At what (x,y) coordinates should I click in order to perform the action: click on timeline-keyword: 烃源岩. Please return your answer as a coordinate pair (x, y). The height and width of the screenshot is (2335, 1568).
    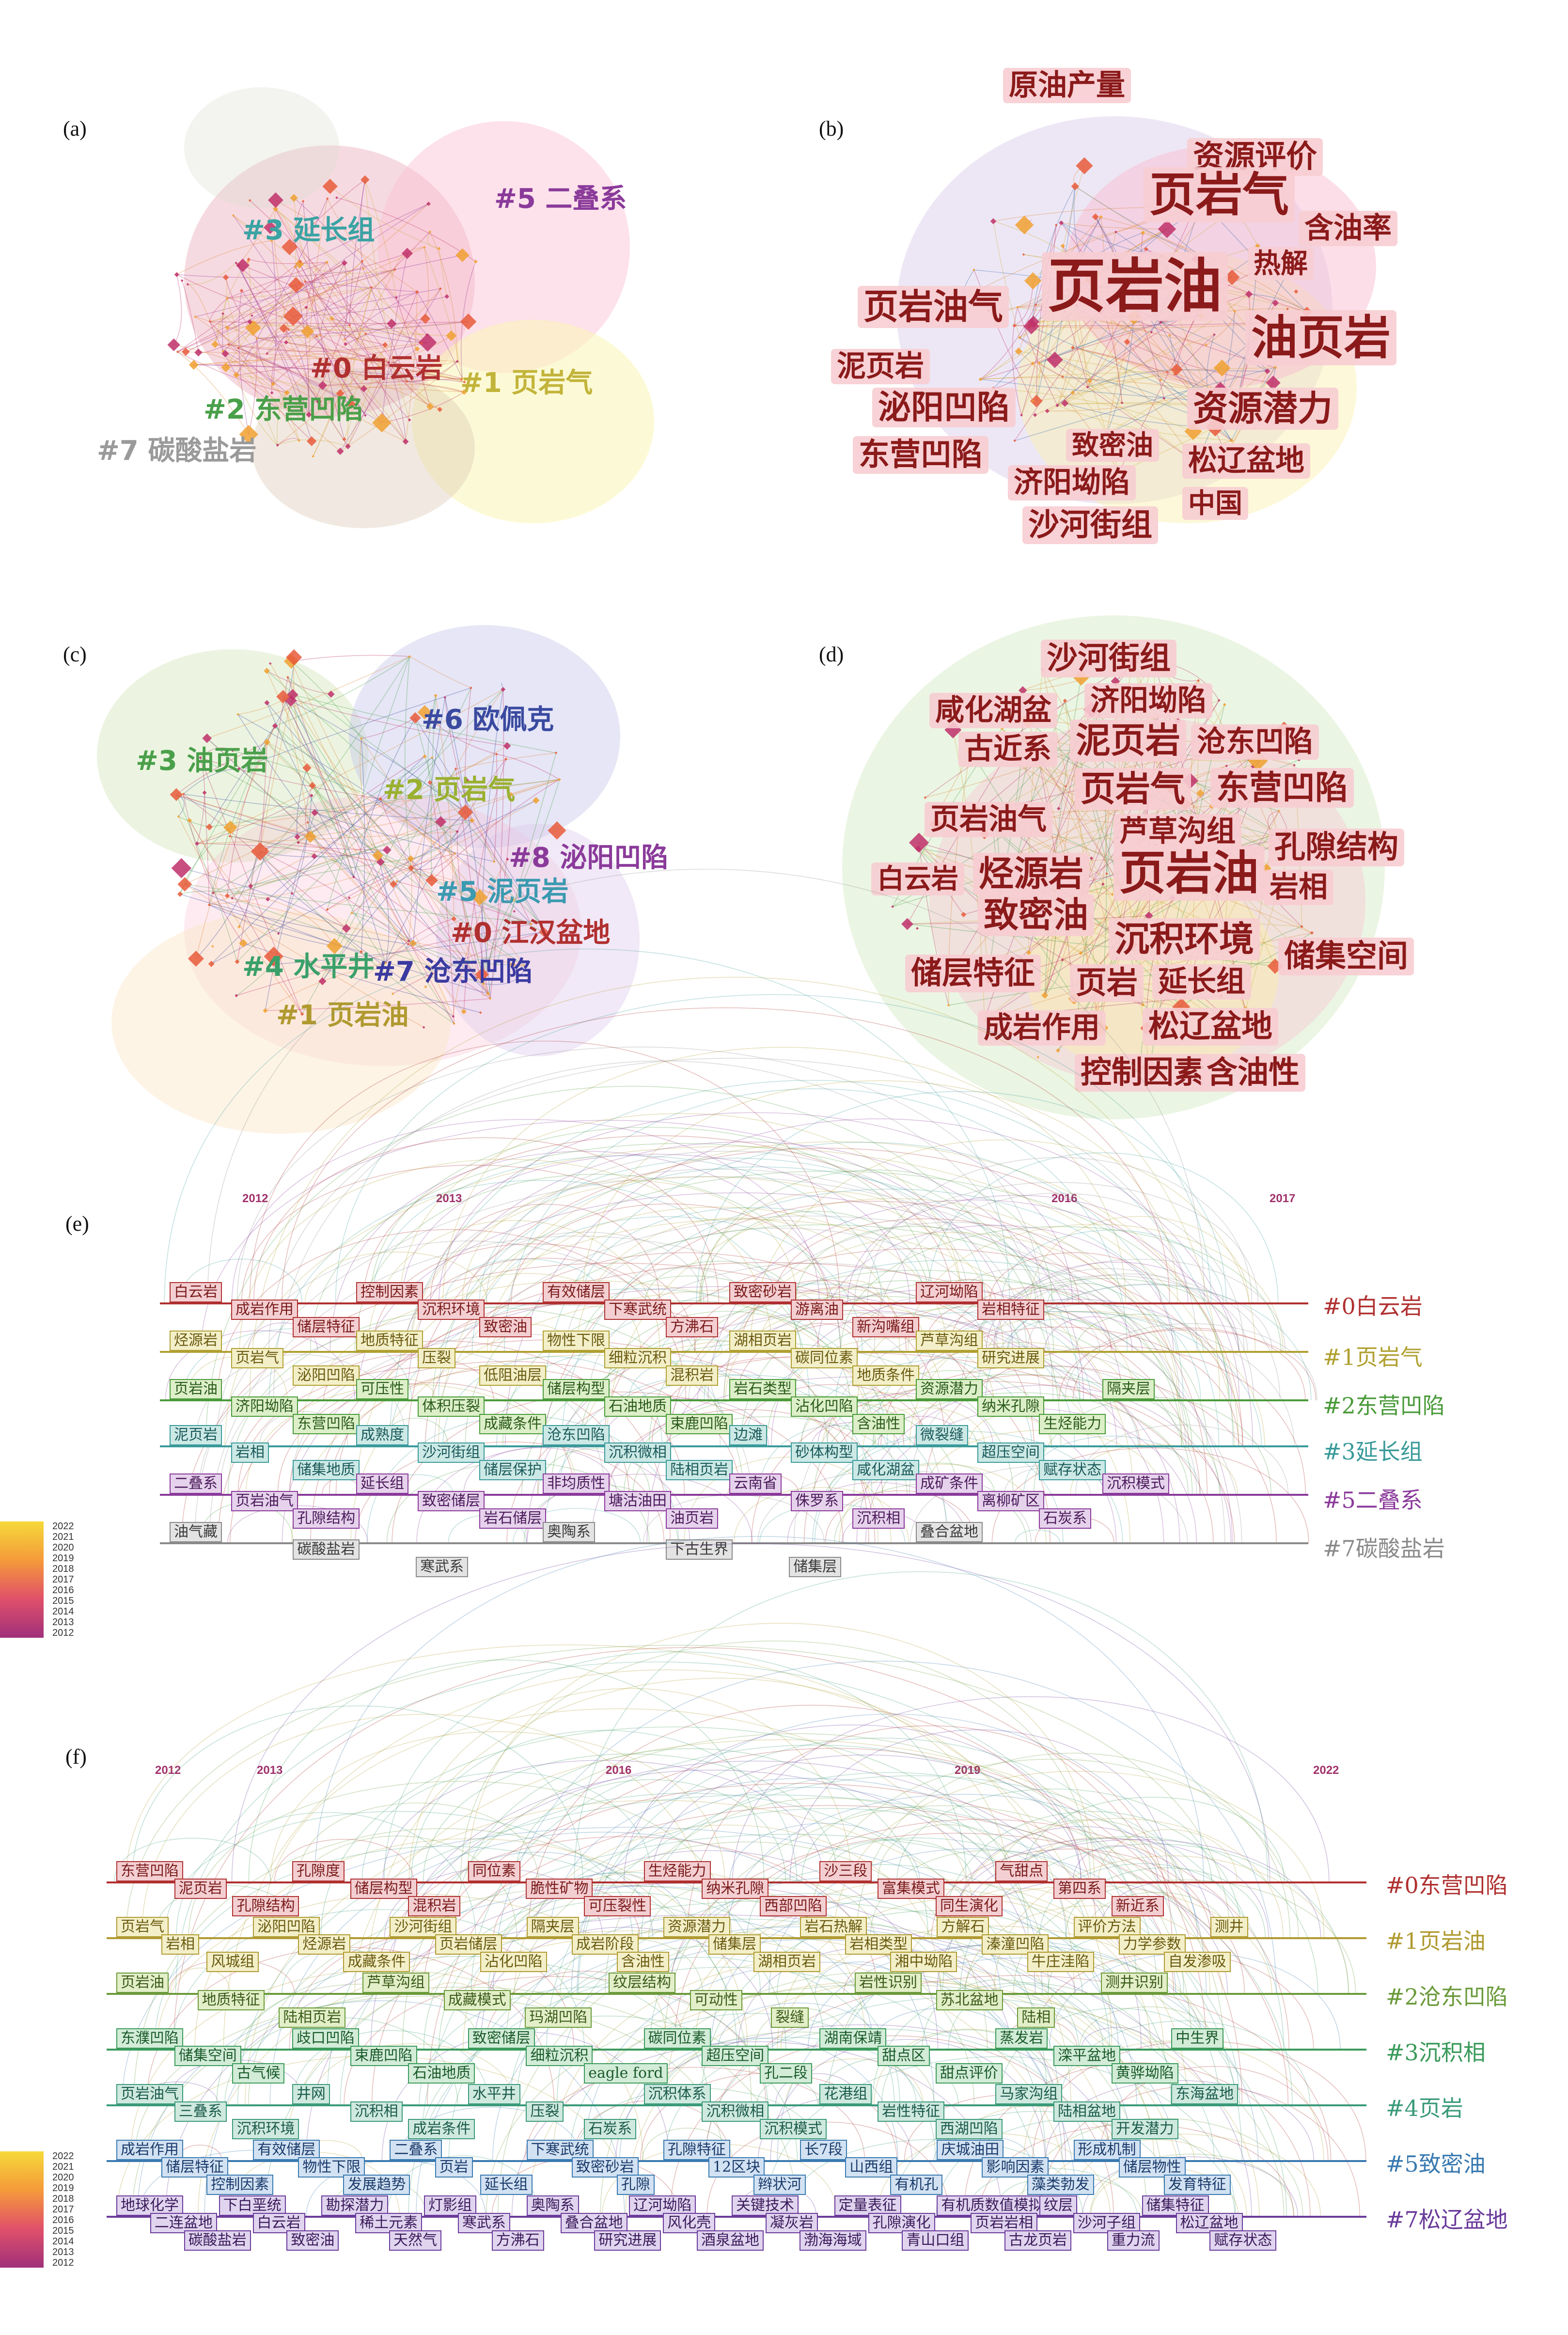
    Looking at the image, I should click on (325, 1945).